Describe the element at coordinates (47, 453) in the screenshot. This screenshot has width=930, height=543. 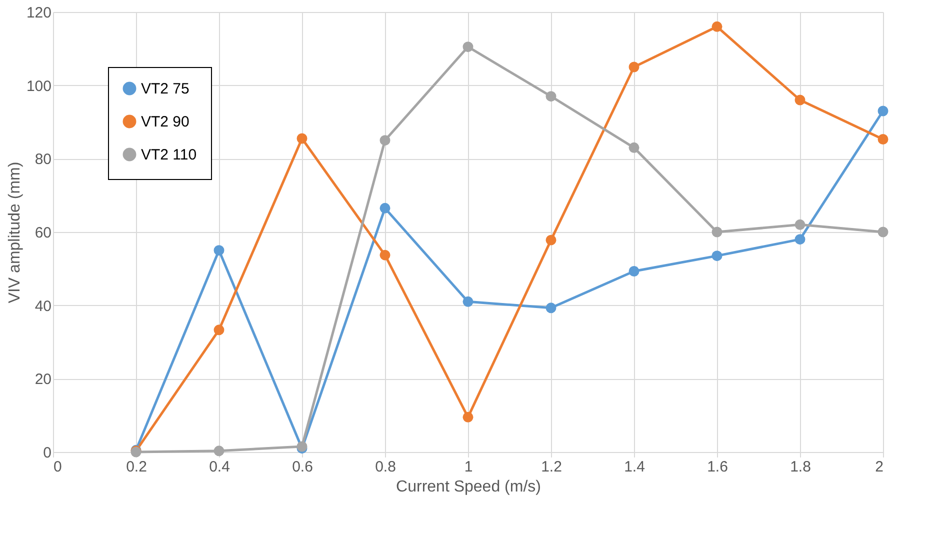
I see `y-tick-label: 0` at that location.